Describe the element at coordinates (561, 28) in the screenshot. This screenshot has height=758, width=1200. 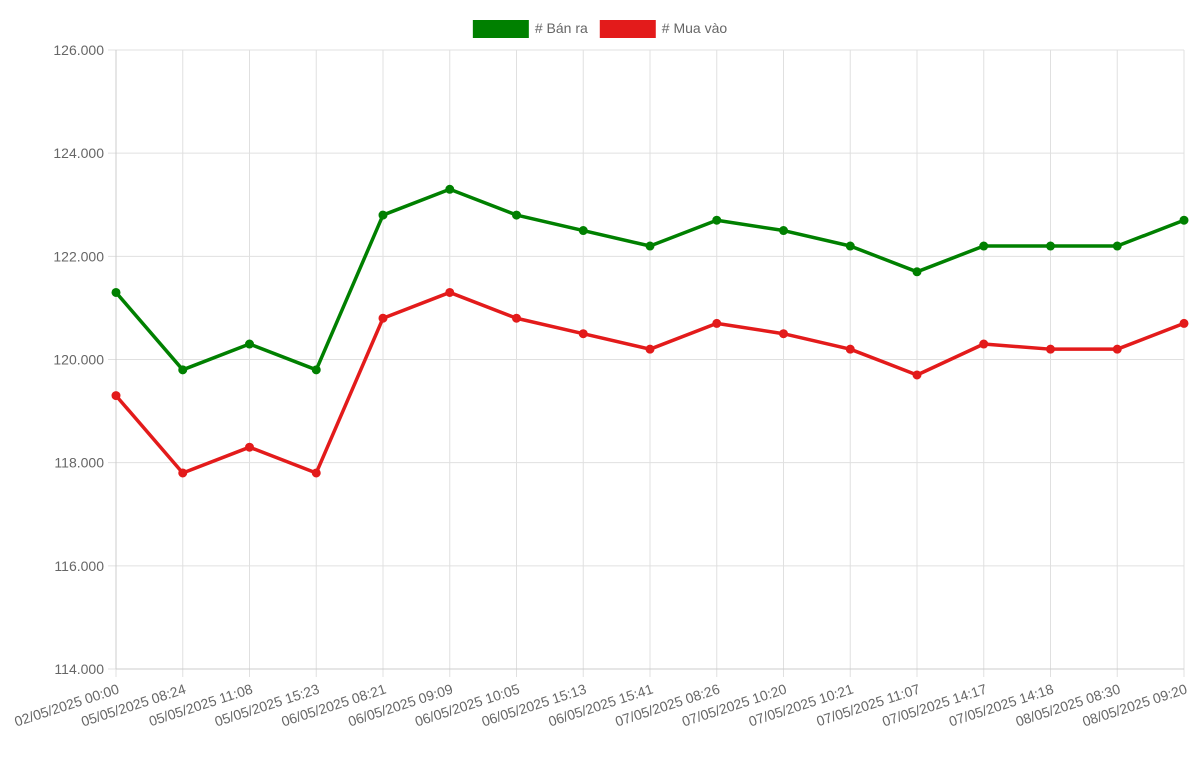
I see `legend-label-0: # Bán ra` at that location.